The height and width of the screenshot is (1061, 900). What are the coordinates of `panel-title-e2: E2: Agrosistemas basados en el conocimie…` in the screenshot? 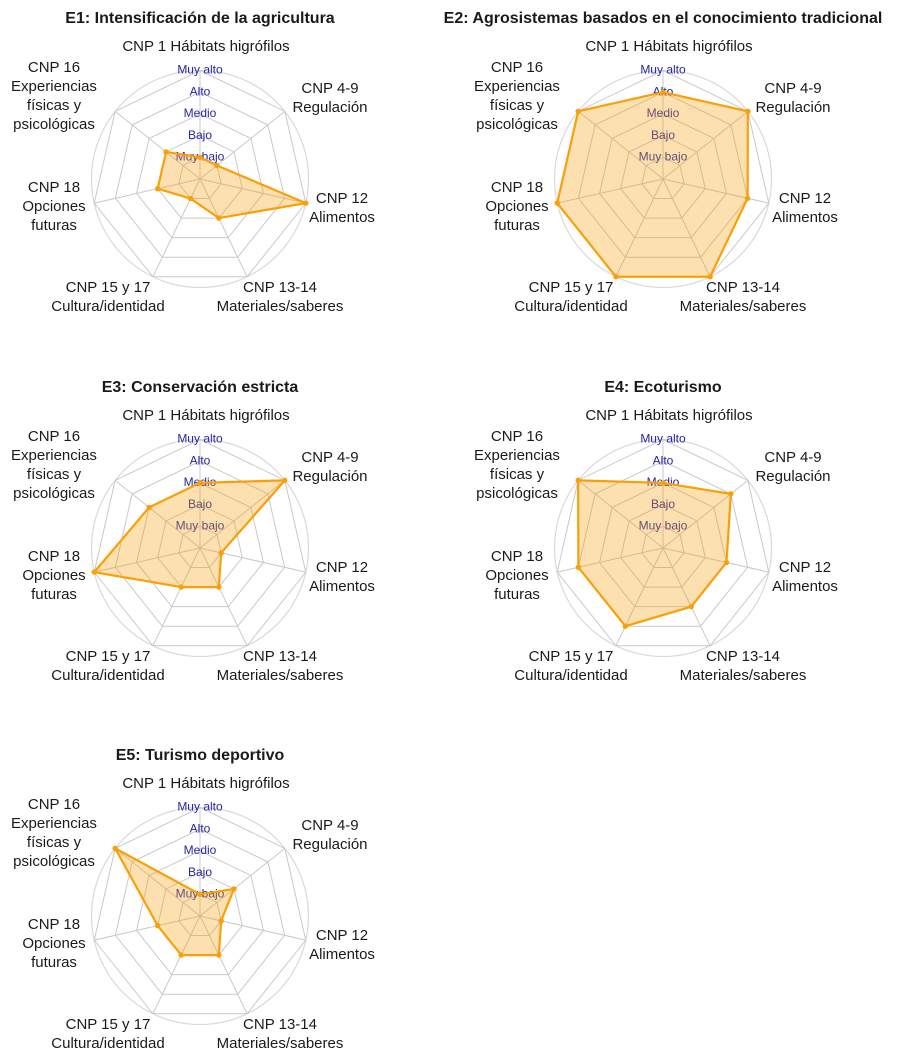 It's located at (663, 18).